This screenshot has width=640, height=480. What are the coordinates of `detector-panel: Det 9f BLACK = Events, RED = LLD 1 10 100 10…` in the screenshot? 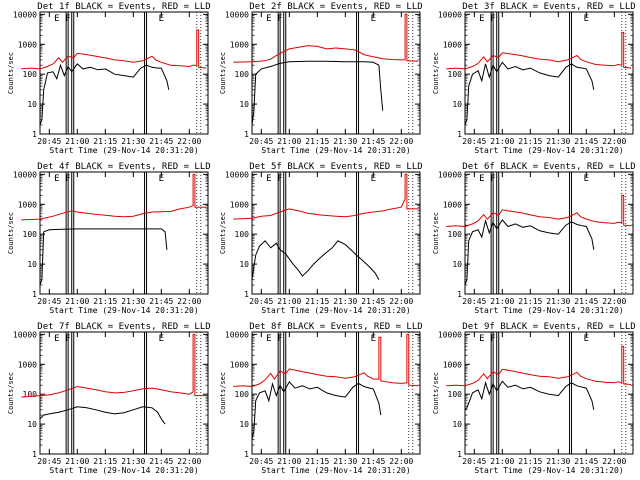 It's located at (534, 398).